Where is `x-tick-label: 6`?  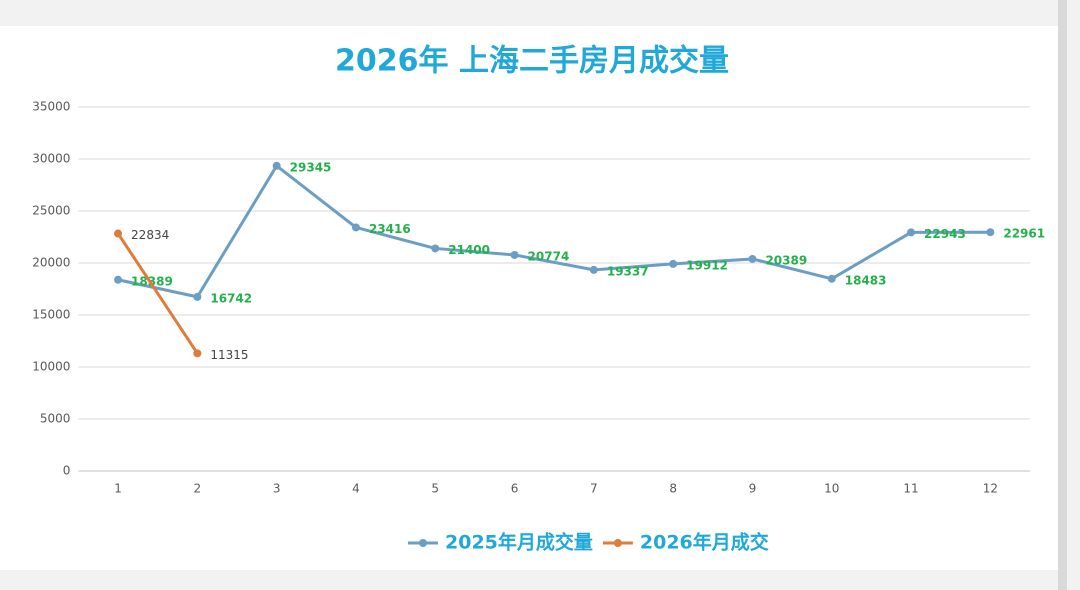 x-tick-label: 6 is located at coordinates (515, 489).